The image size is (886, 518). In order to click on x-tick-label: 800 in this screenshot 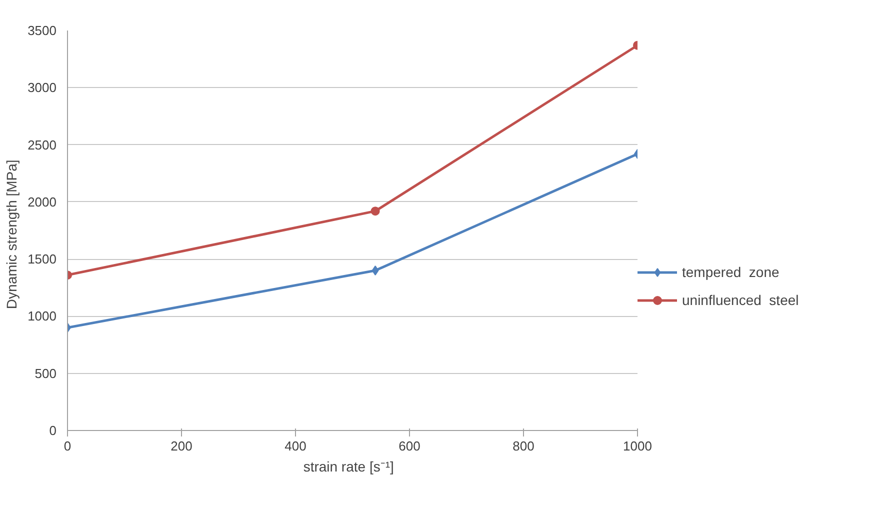, I will do `click(523, 446)`.